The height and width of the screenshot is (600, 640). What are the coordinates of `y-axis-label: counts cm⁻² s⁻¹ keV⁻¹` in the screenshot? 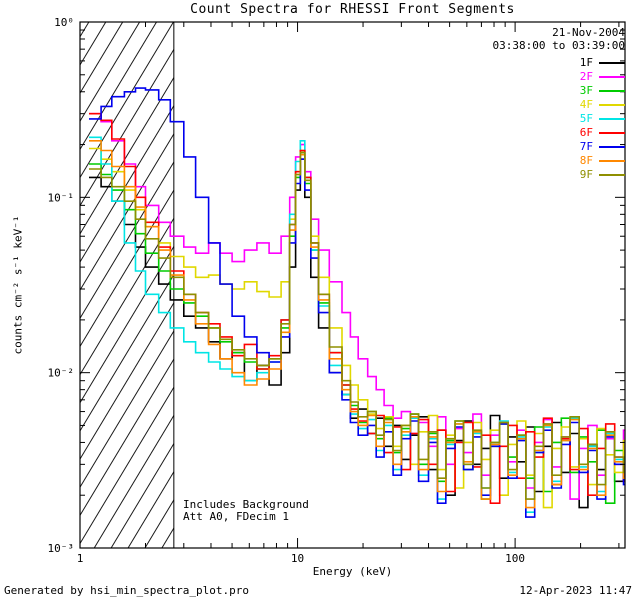 It's located at (18, 285).